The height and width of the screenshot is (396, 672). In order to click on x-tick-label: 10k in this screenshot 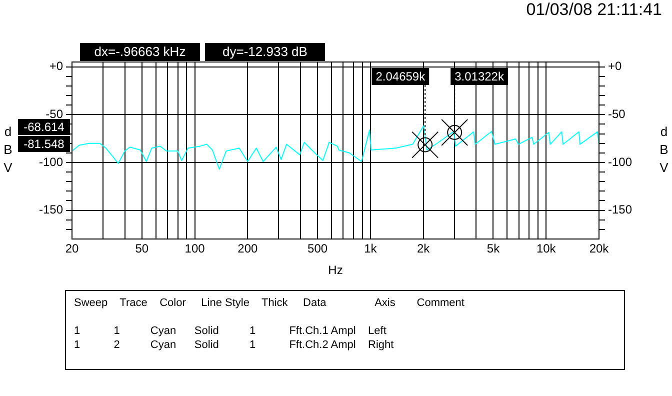, I will do `click(546, 249)`.